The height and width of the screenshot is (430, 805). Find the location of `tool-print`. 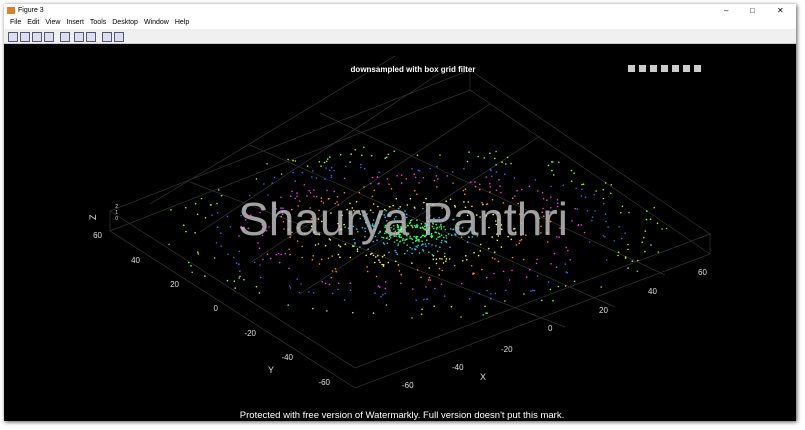

tool-print is located at coordinates (49, 37).